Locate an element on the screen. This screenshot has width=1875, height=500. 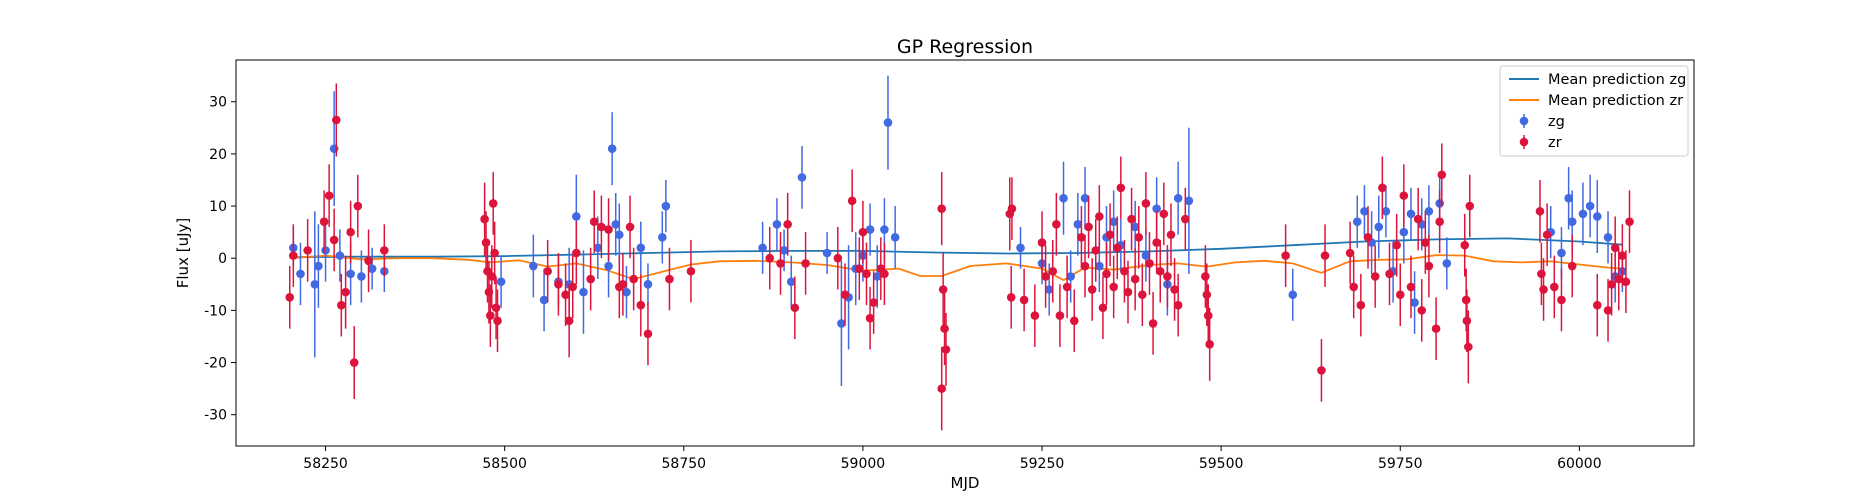
chart-title: GP Regression is located at coordinates (965, 47).